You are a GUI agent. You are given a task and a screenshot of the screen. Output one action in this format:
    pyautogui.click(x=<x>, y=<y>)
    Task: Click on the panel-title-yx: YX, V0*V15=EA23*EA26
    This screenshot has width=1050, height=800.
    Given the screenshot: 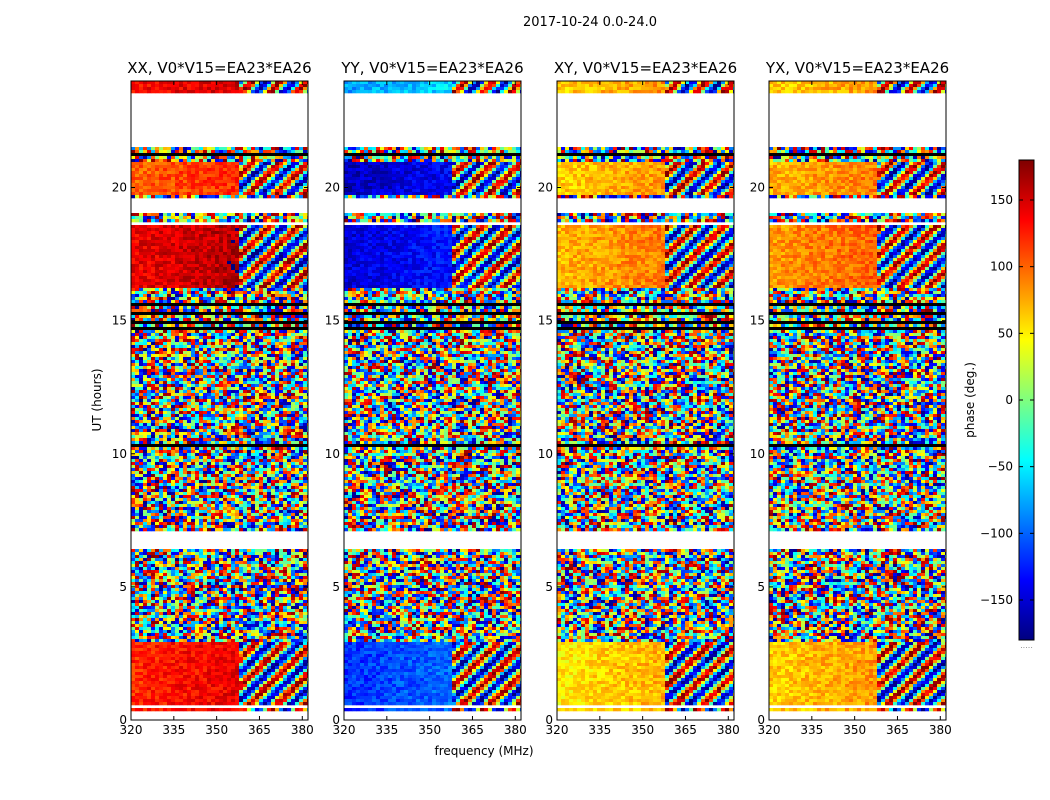 What is the action you would take?
    pyautogui.click(x=857, y=68)
    